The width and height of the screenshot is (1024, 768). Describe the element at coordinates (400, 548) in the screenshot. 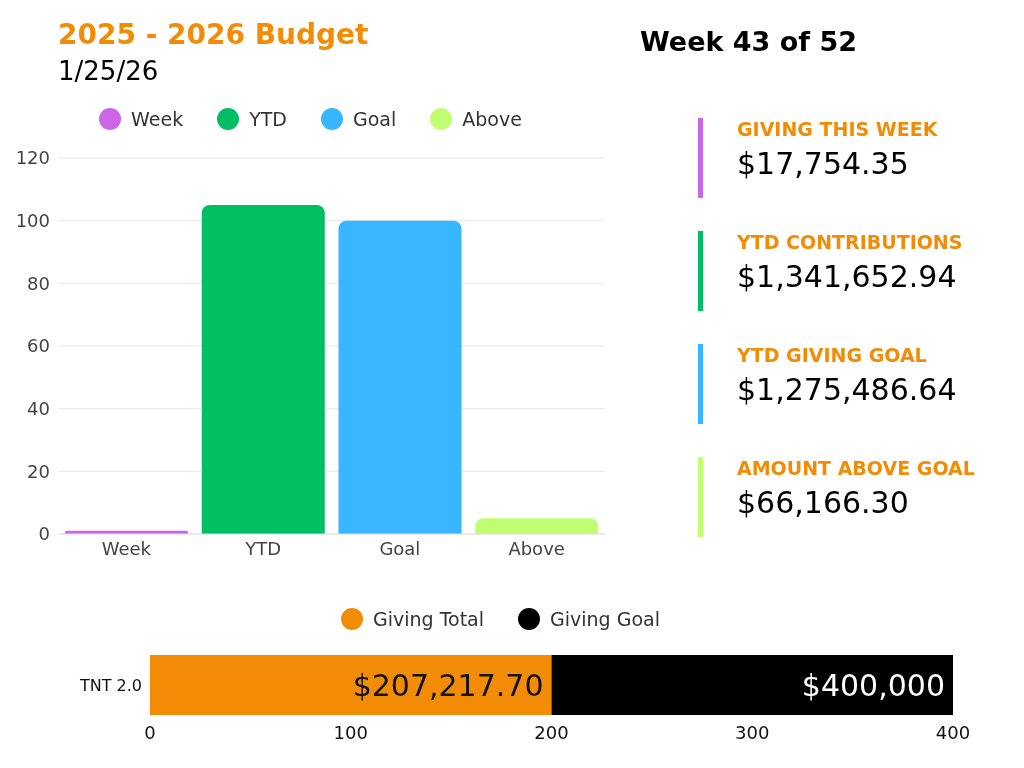

I see `x-tick-label: Goal` at that location.